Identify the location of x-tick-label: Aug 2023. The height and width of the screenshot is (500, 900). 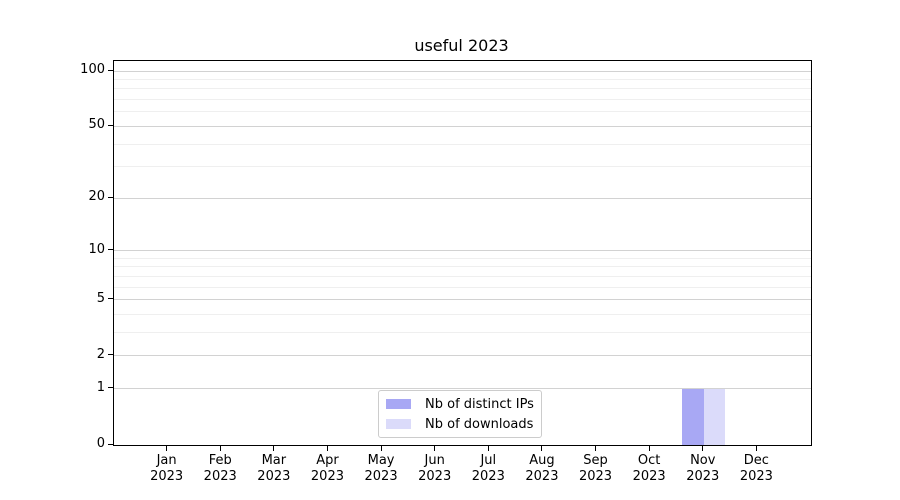
(542, 468).